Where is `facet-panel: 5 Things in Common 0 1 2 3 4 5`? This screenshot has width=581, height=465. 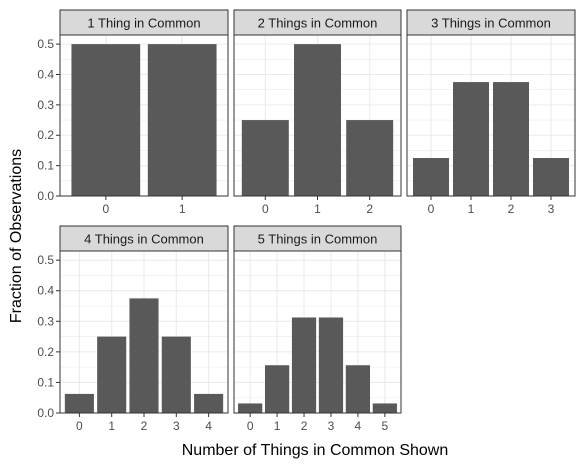
facet-panel: 5 Things in Common 0 1 2 3 4 5 is located at coordinates (317, 329).